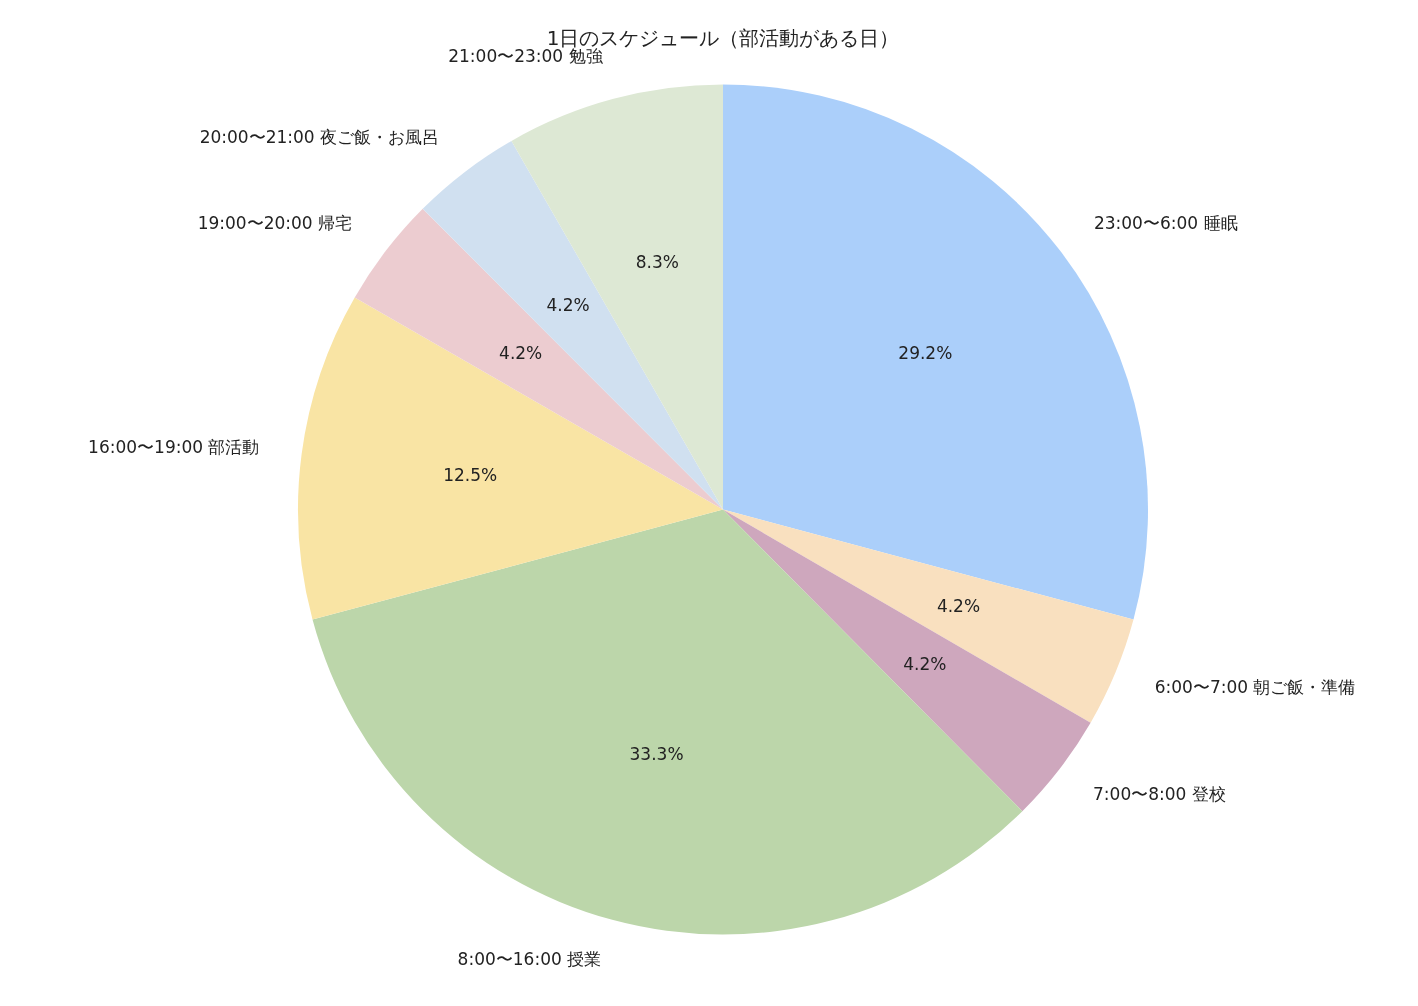 The width and height of the screenshot is (1418, 1006). I want to click on slice-label: 23:00〜6:00 睡眠, so click(1165, 223).